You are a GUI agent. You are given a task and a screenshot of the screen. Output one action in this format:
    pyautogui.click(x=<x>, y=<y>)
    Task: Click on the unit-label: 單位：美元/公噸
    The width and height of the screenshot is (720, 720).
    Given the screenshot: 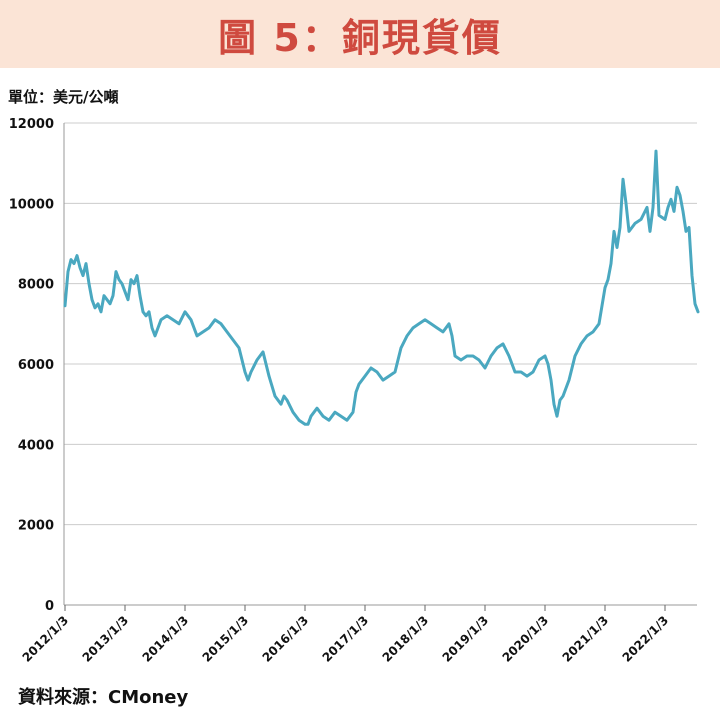 What is the action you would take?
    pyautogui.click(x=63, y=97)
    